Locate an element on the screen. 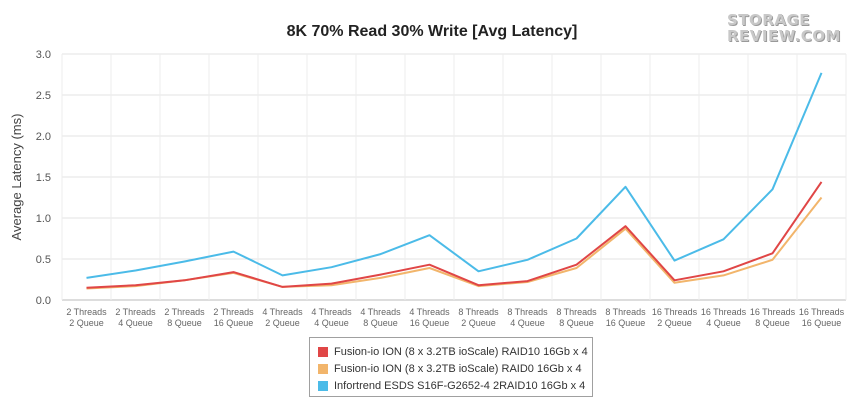  x-tick-label-2-line-1: 8 Queue is located at coordinates (184, 323).